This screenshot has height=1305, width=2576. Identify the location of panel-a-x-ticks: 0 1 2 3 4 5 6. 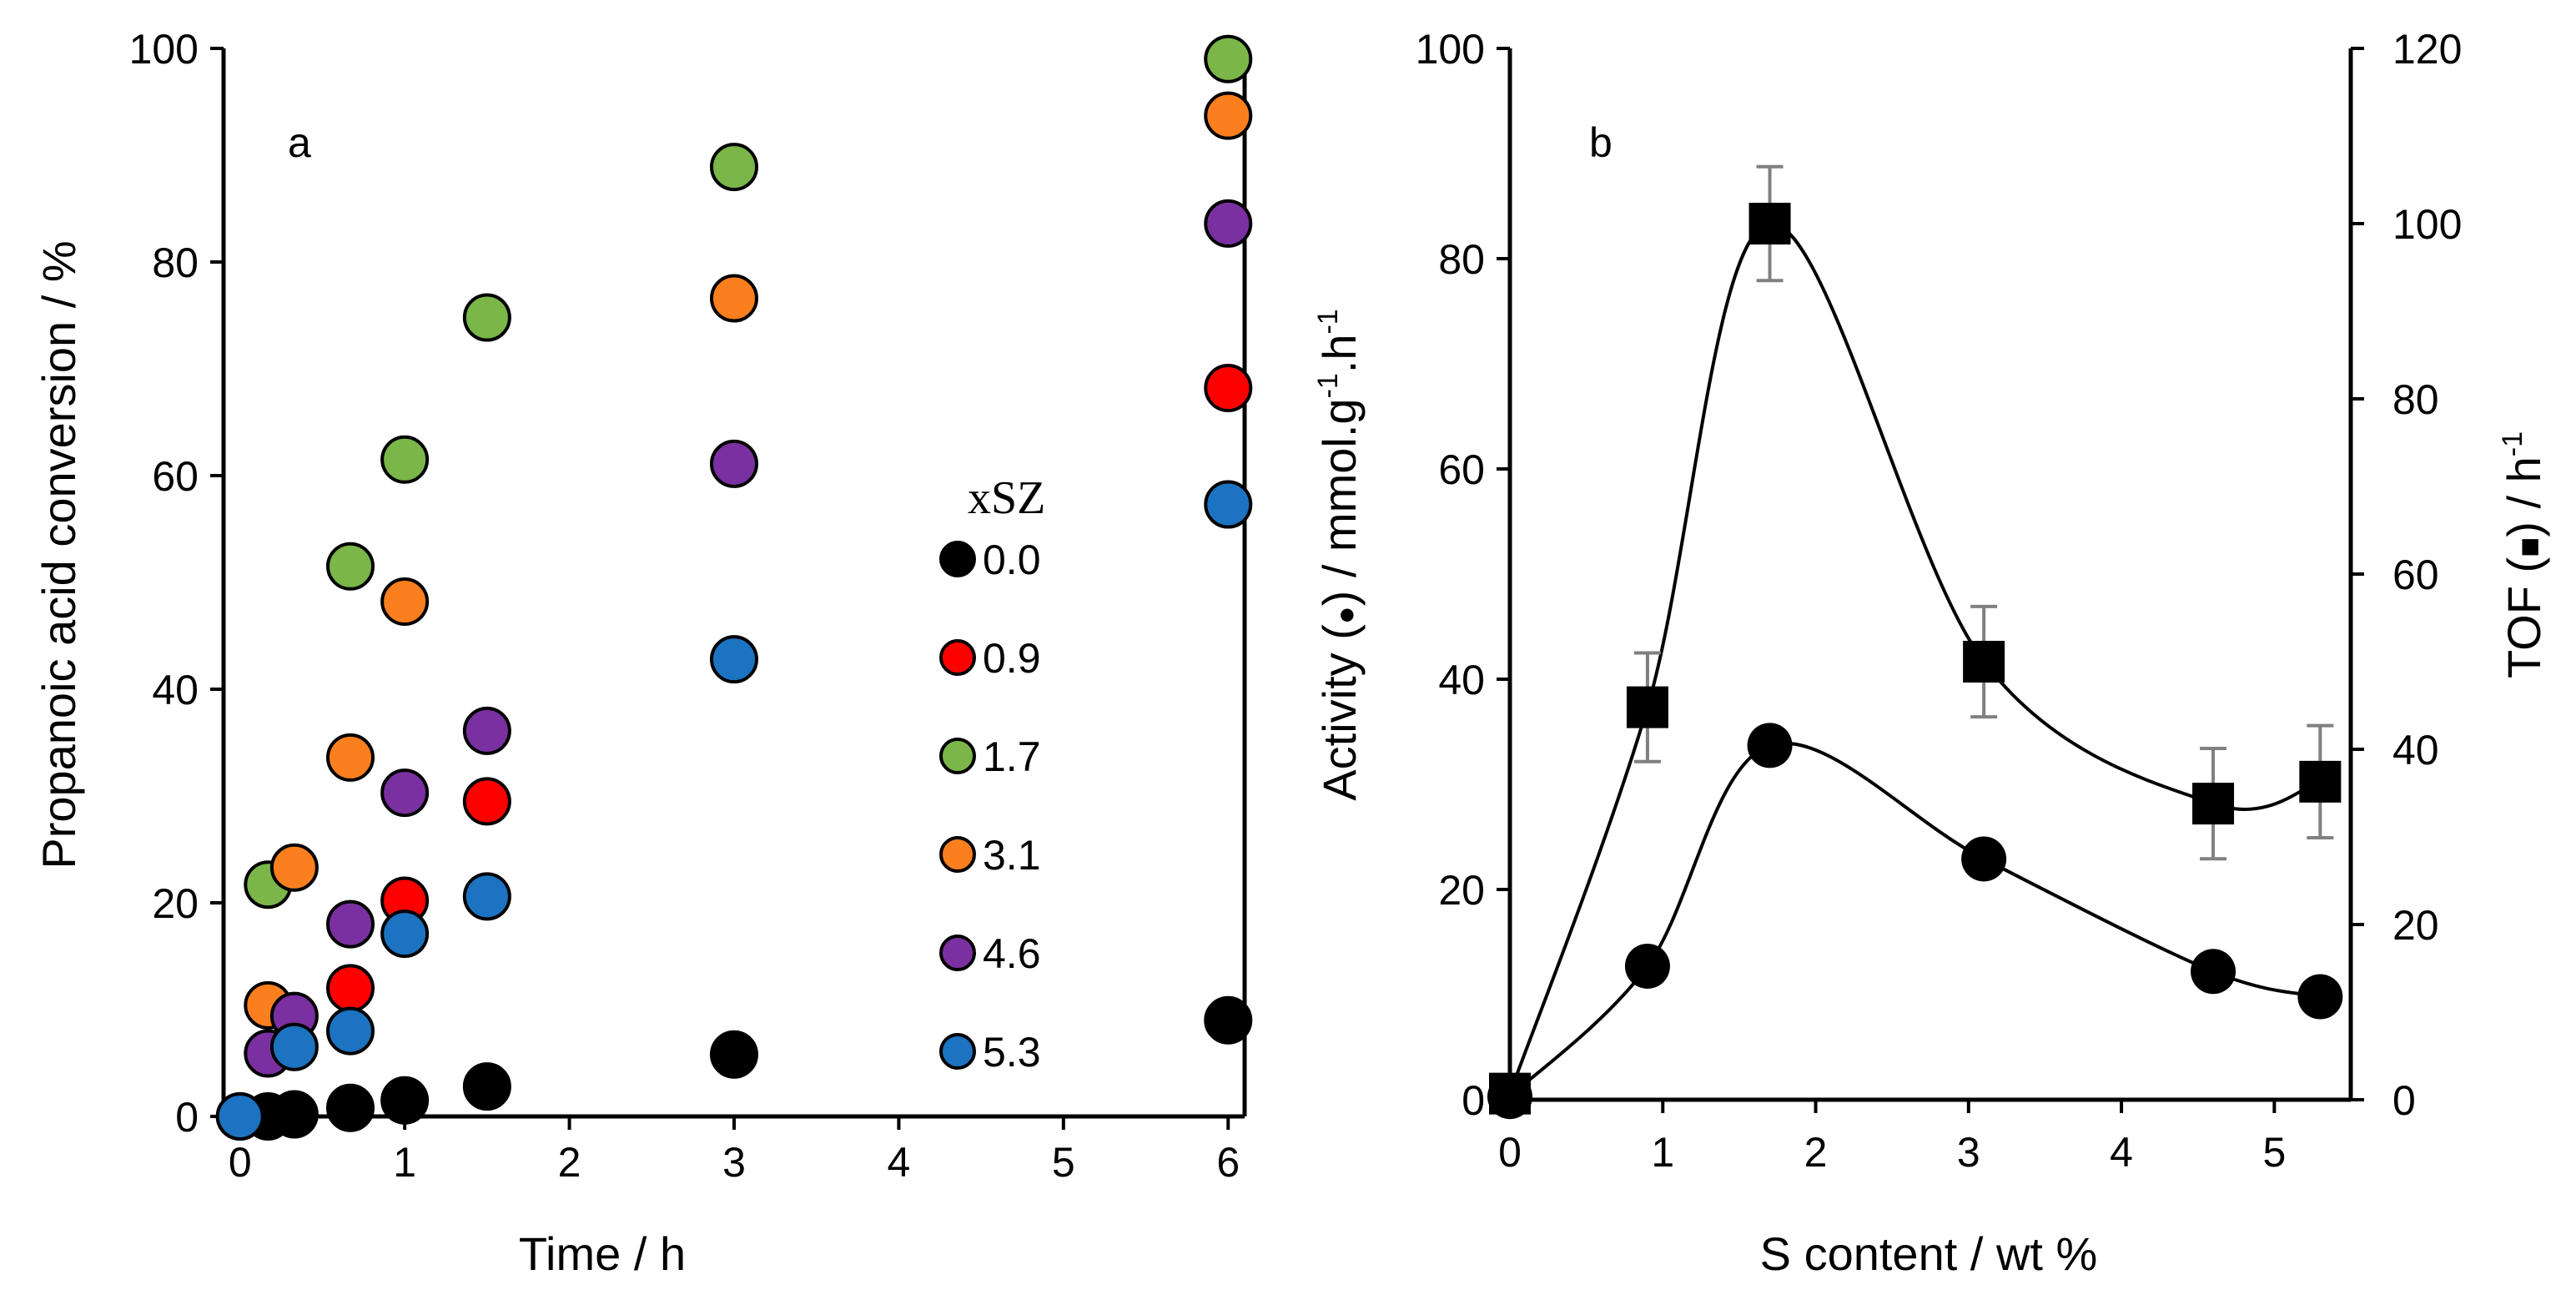
(734, 1151).